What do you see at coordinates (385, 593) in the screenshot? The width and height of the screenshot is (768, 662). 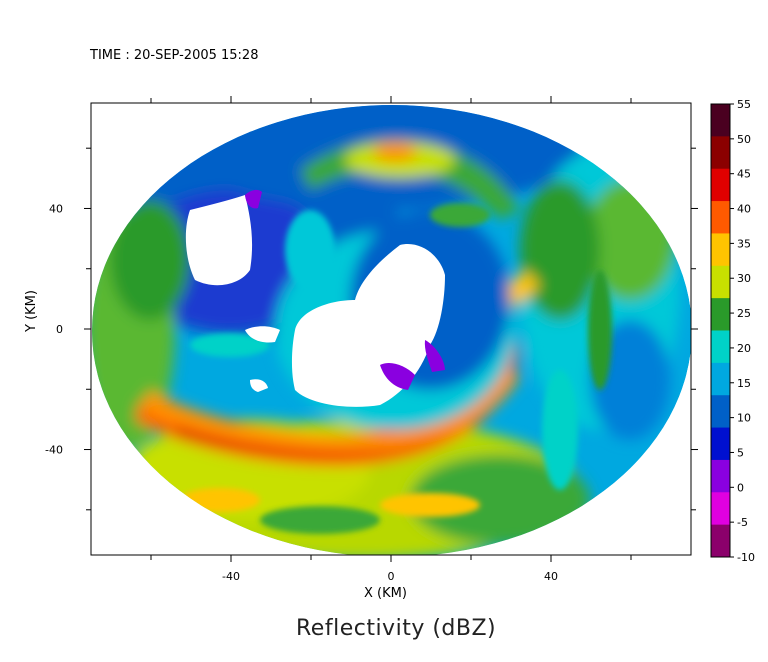 I see `x-axis-title: X (KM)` at bounding box center [385, 593].